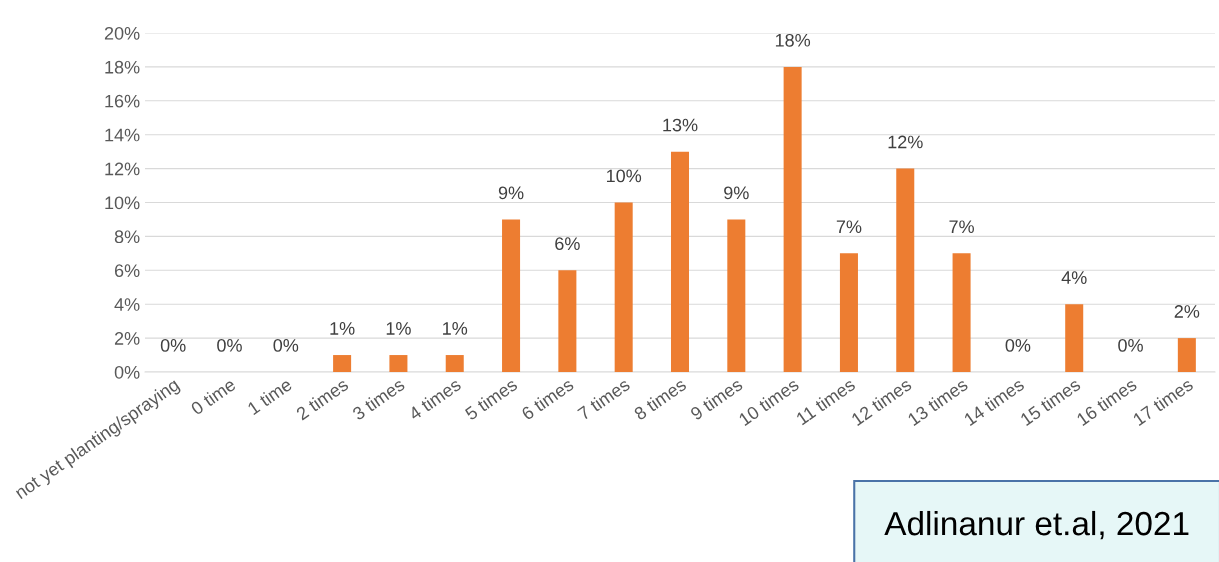  What do you see at coordinates (127, 271) in the screenshot?
I see `y-tick-label: 6%` at bounding box center [127, 271].